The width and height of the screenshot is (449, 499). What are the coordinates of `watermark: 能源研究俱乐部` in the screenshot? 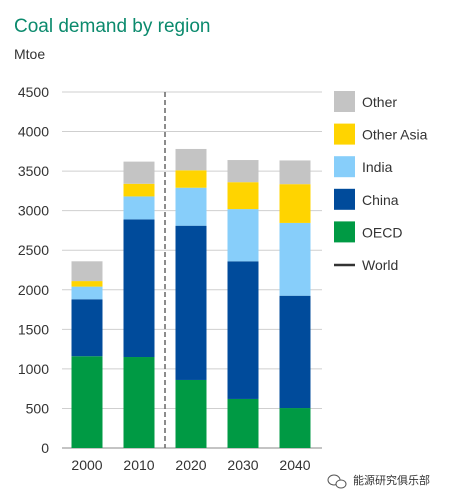 It's located at (378, 481).